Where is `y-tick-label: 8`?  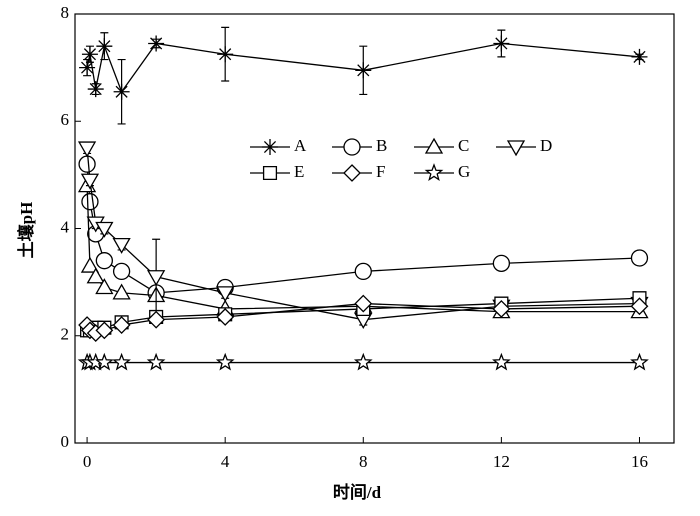
y-tick-label: 8 is located at coordinates (65, 12).